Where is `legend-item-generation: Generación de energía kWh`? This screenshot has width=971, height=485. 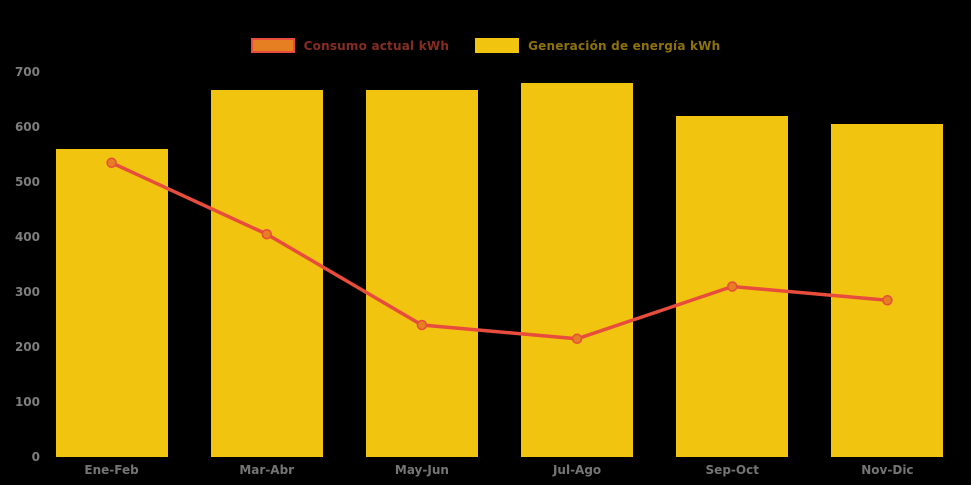
legend-item-generation: Generación de energía kWh is located at coordinates (597, 45).